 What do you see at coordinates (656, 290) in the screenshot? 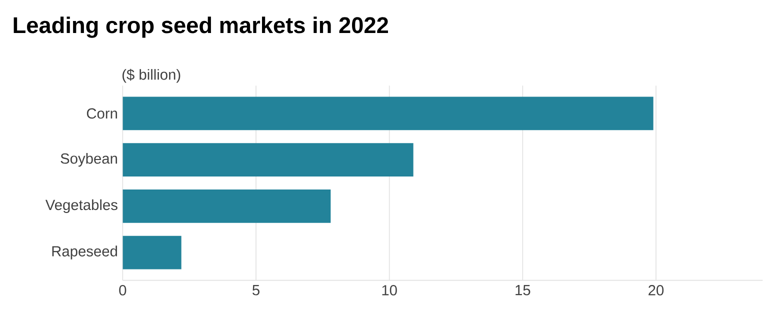
I see `x-tick-label: 20` at bounding box center [656, 290].